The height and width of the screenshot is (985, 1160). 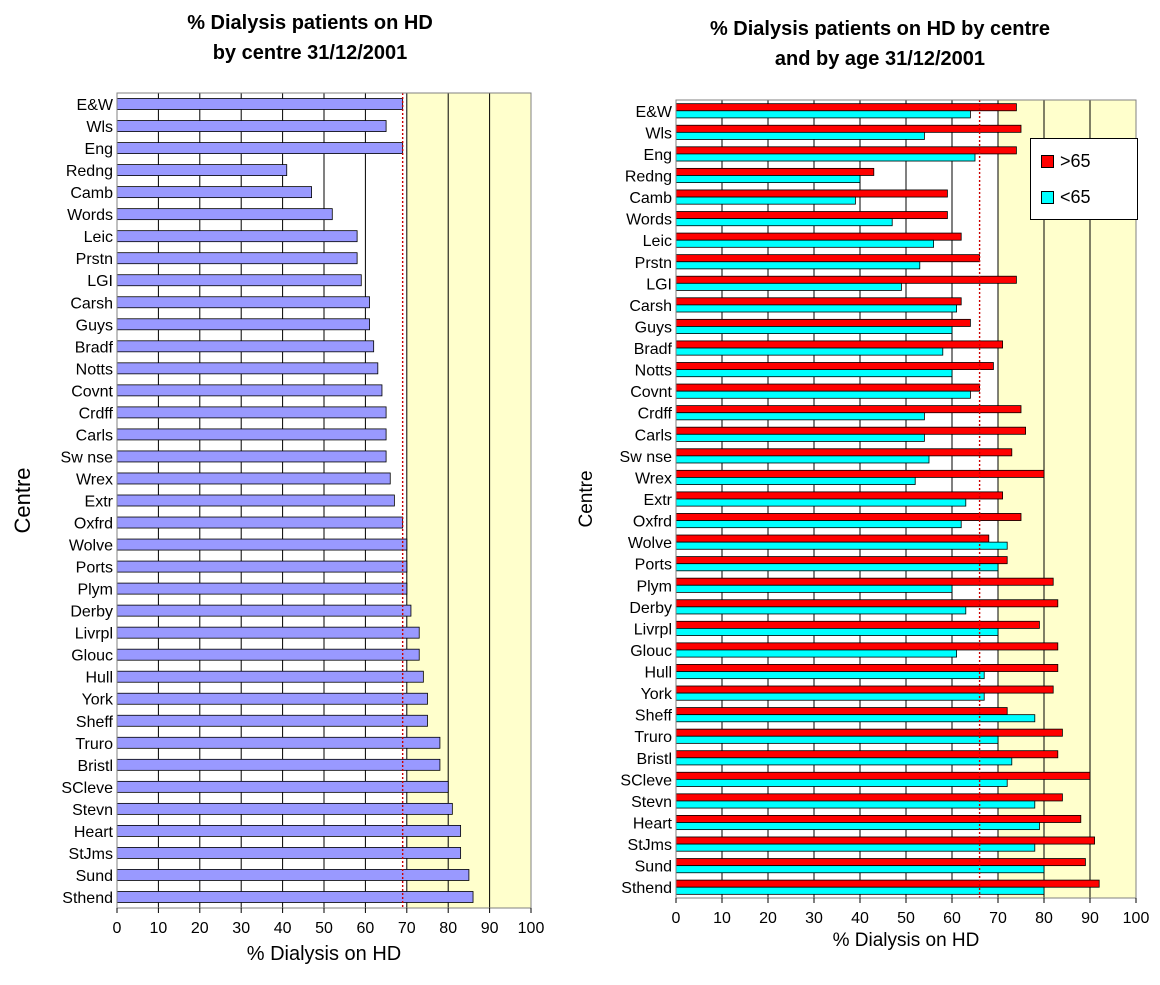 What do you see at coordinates (94, 435) in the screenshot?
I see `chart1-category-label-15: Carls` at bounding box center [94, 435].